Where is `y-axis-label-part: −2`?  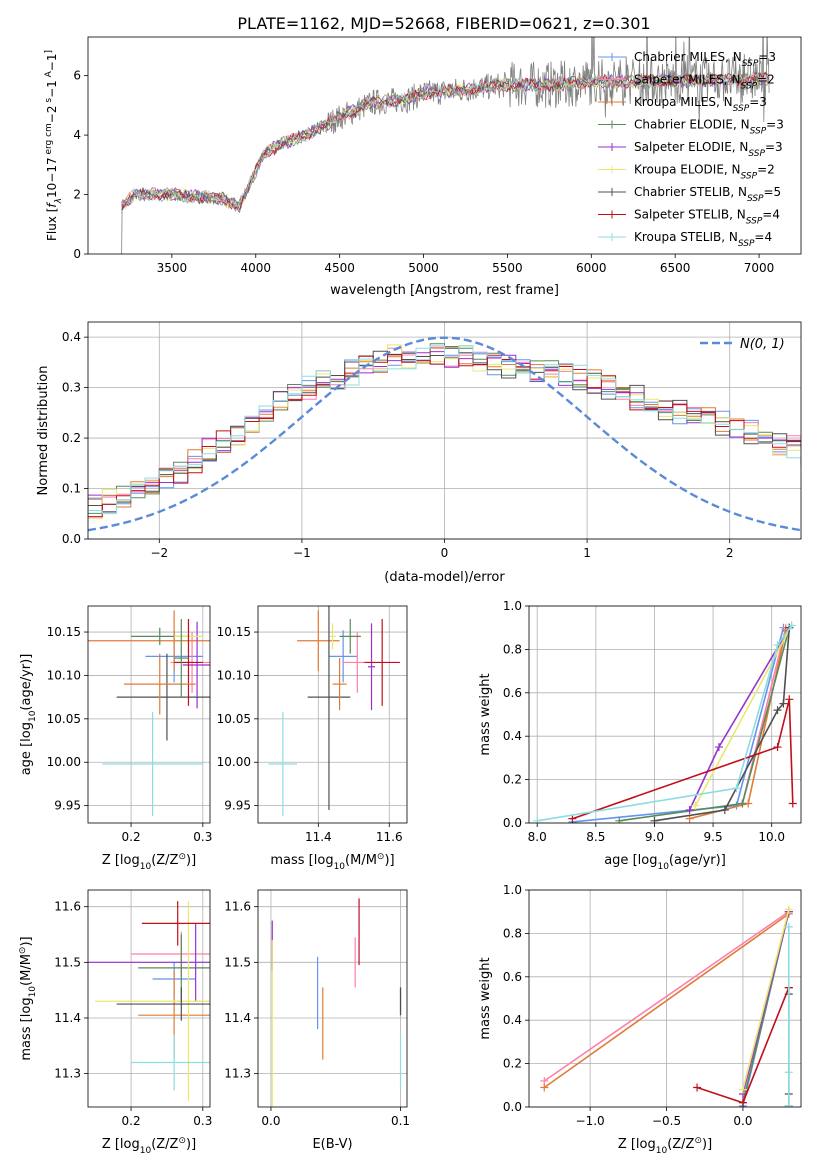 y-axis-label-part: −2 is located at coordinates (52, 114).